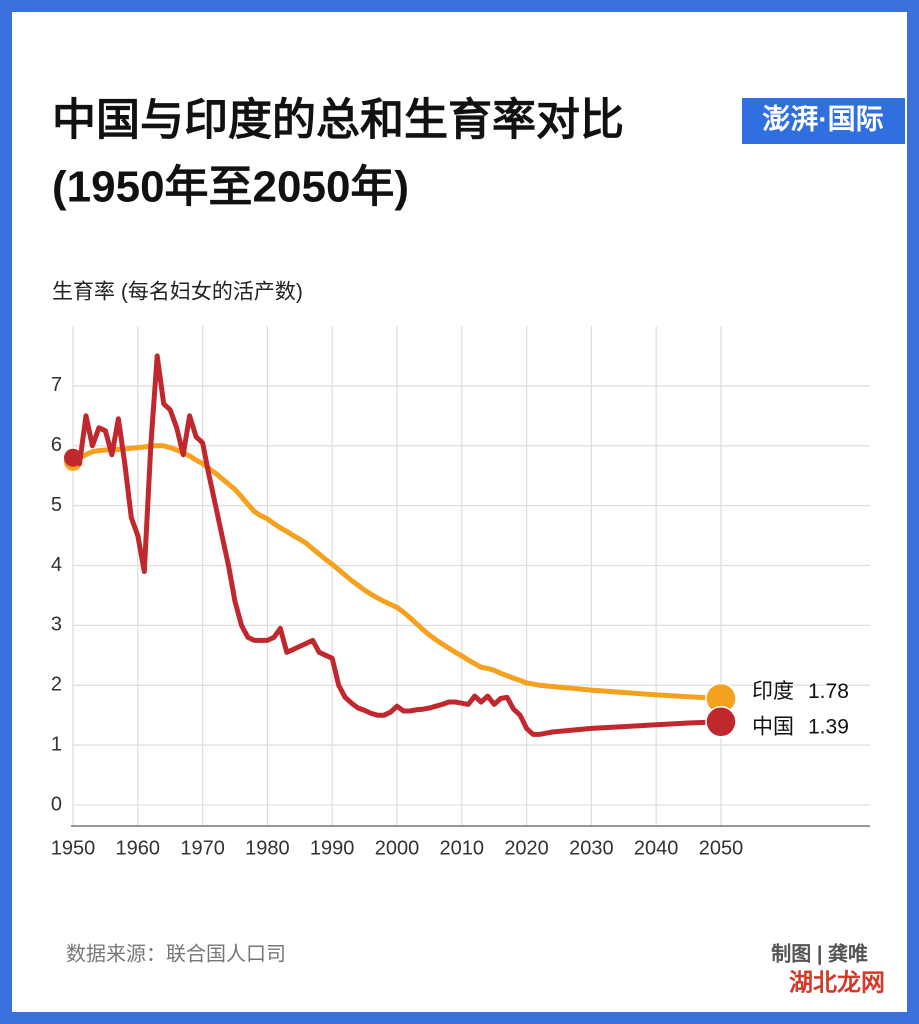 The width and height of the screenshot is (919, 1024). What do you see at coordinates (73, 848) in the screenshot?
I see `x-tick-label: 1950` at bounding box center [73, 848].